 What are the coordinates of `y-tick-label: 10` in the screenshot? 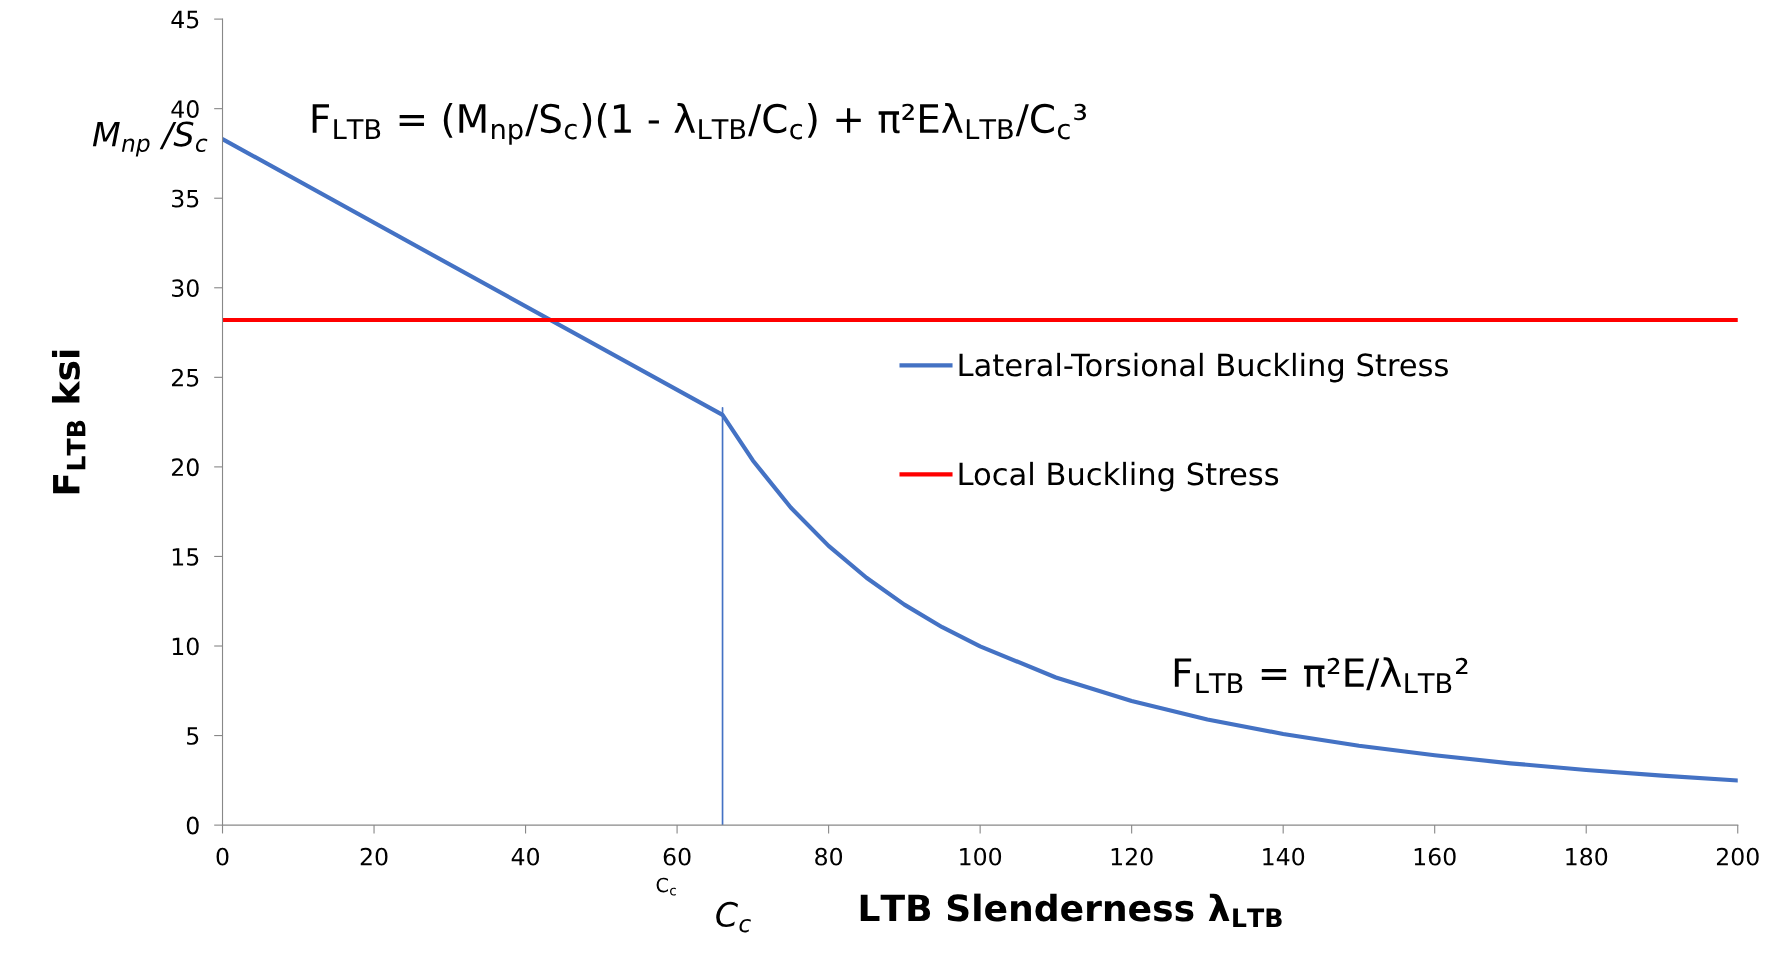 It's located at (185, 646).